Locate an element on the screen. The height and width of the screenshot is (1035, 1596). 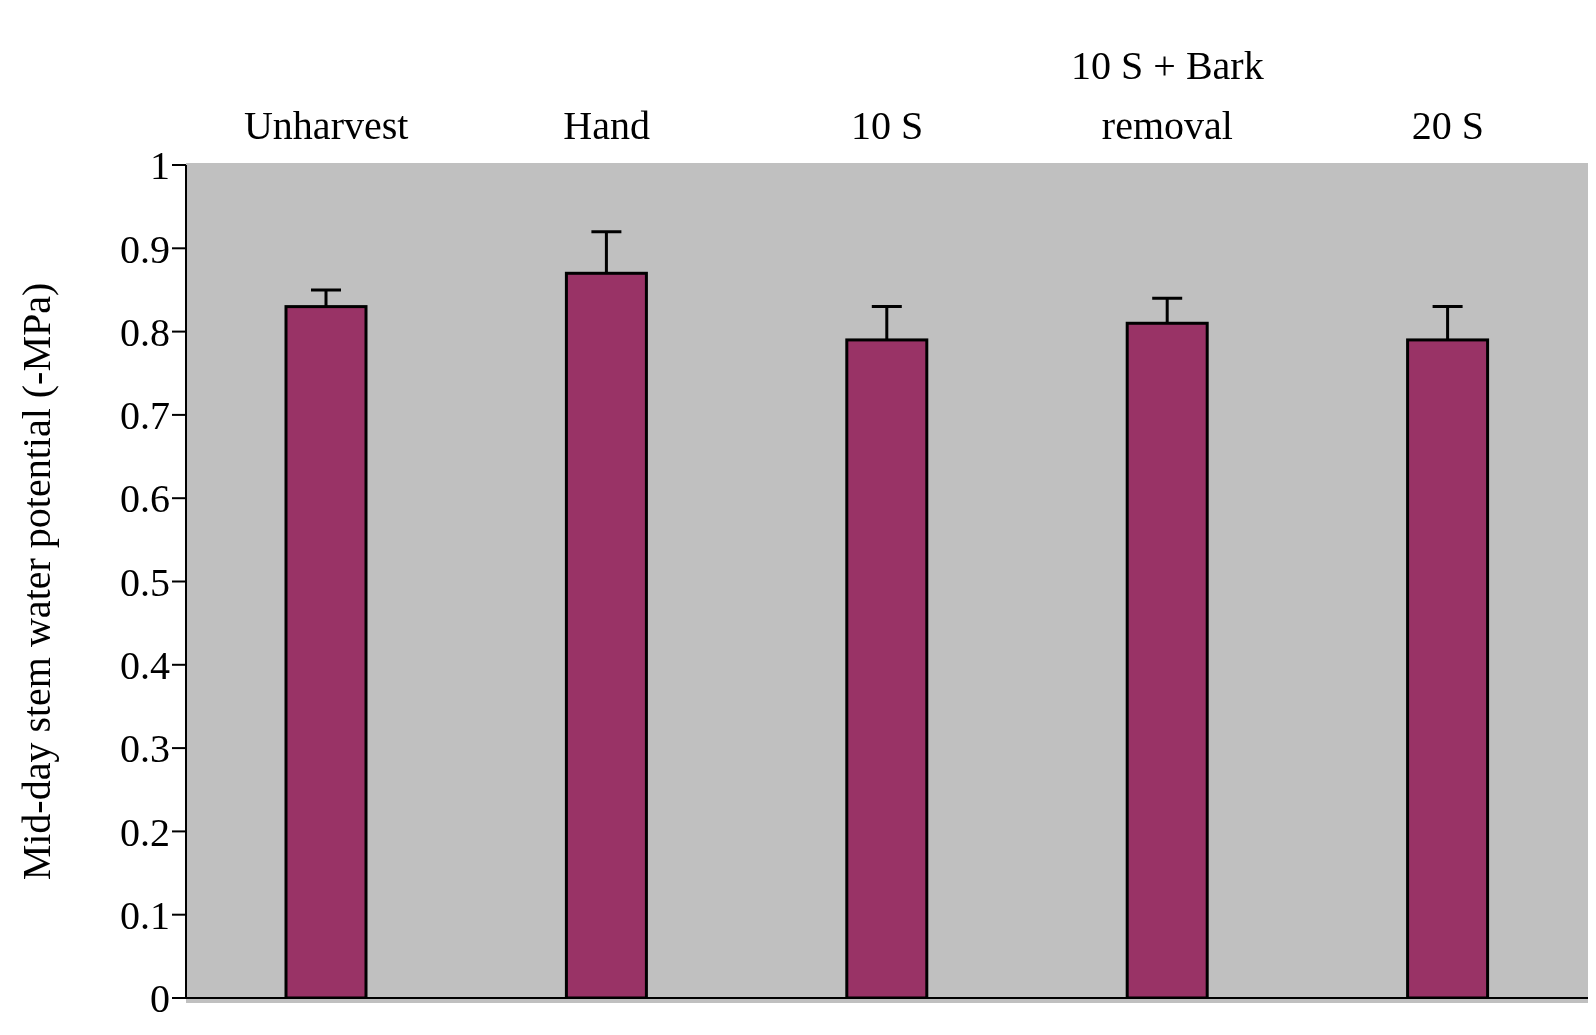
y-tick-label: 0.3 is located at coordinates (145, 749).